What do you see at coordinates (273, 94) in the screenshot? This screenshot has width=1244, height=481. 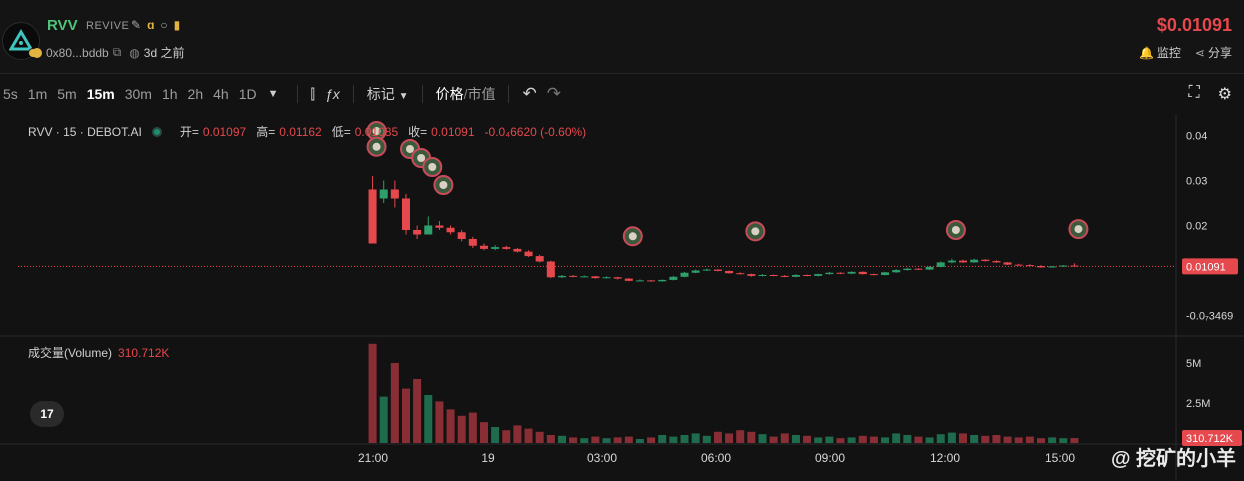 I see `timeframe-dropdown-icon: ▼` at bounding box center [273, 94].